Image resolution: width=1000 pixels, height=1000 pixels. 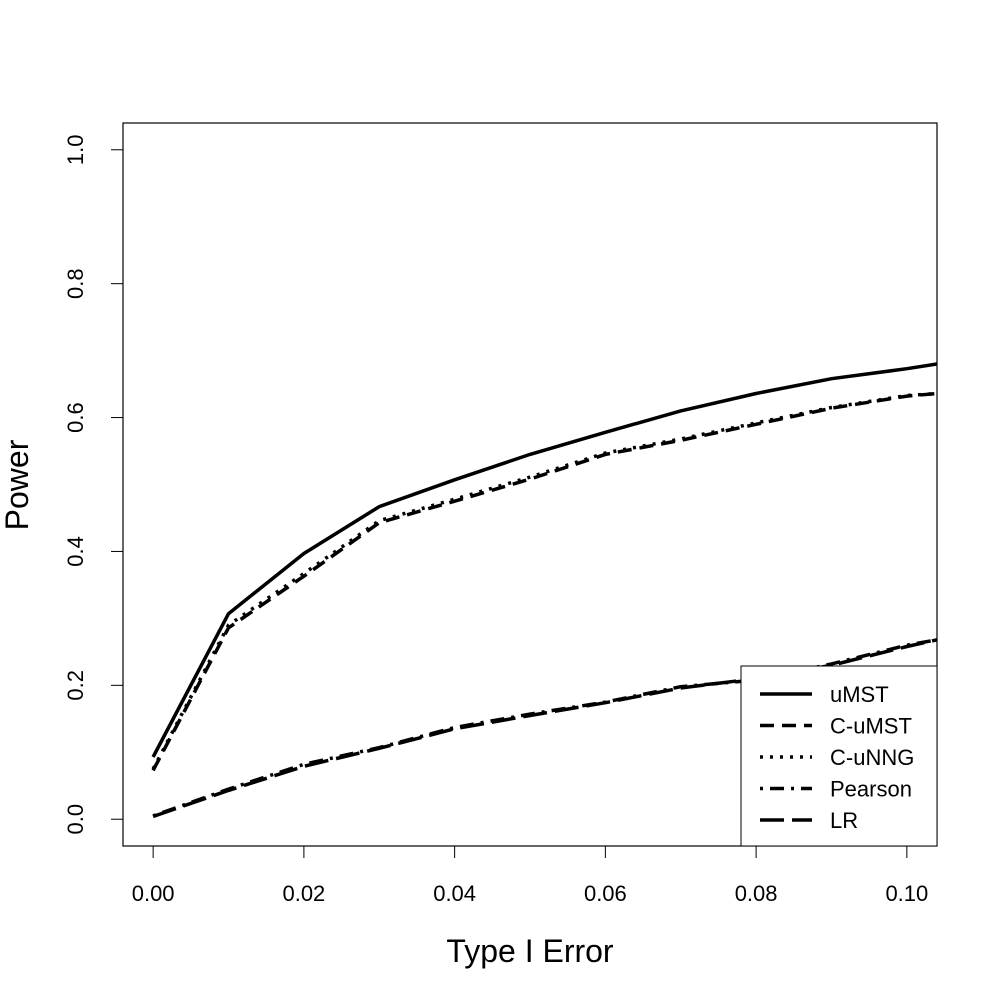 I want to click on legend-label: C-uMST, so click(x=871, y=726).